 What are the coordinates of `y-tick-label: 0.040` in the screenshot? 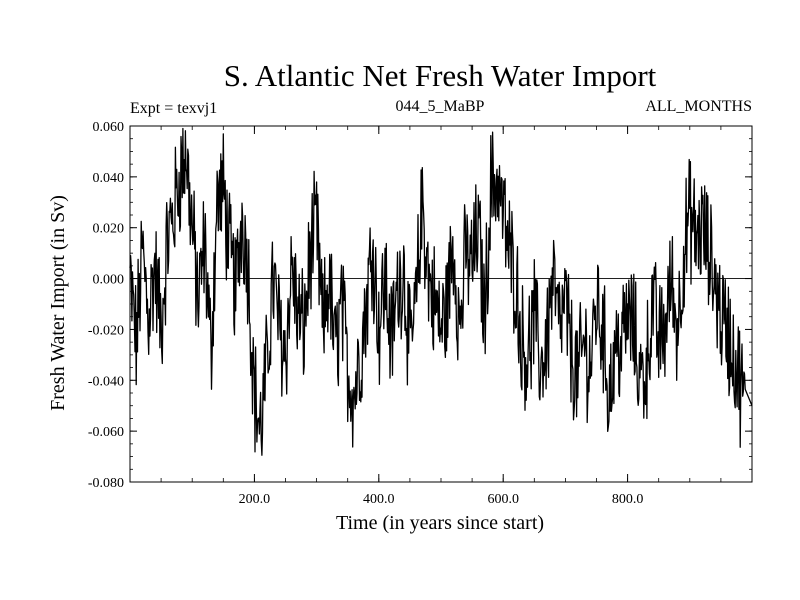 It's located at (109, 178).